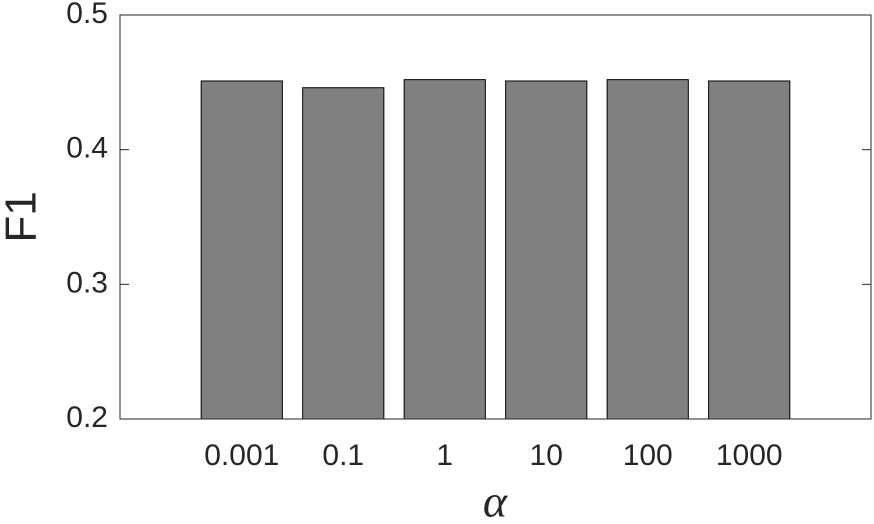 The image size is (874, 524). I want to click on y-tick-label: 0.4, so click(87, 148).